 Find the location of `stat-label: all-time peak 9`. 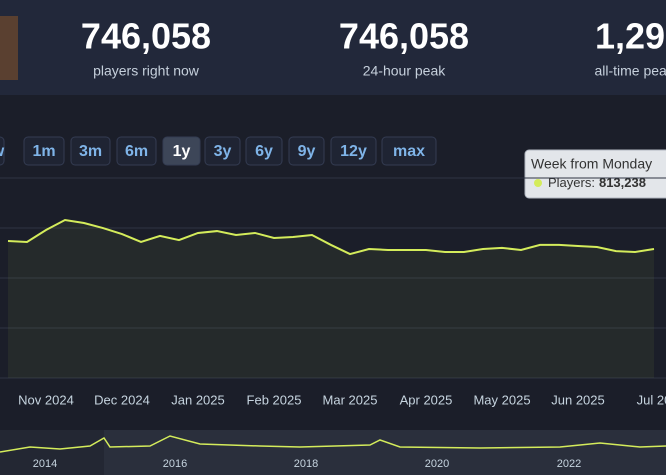

stat-label: all-time peak 9 is located at coordinates (630, 71).